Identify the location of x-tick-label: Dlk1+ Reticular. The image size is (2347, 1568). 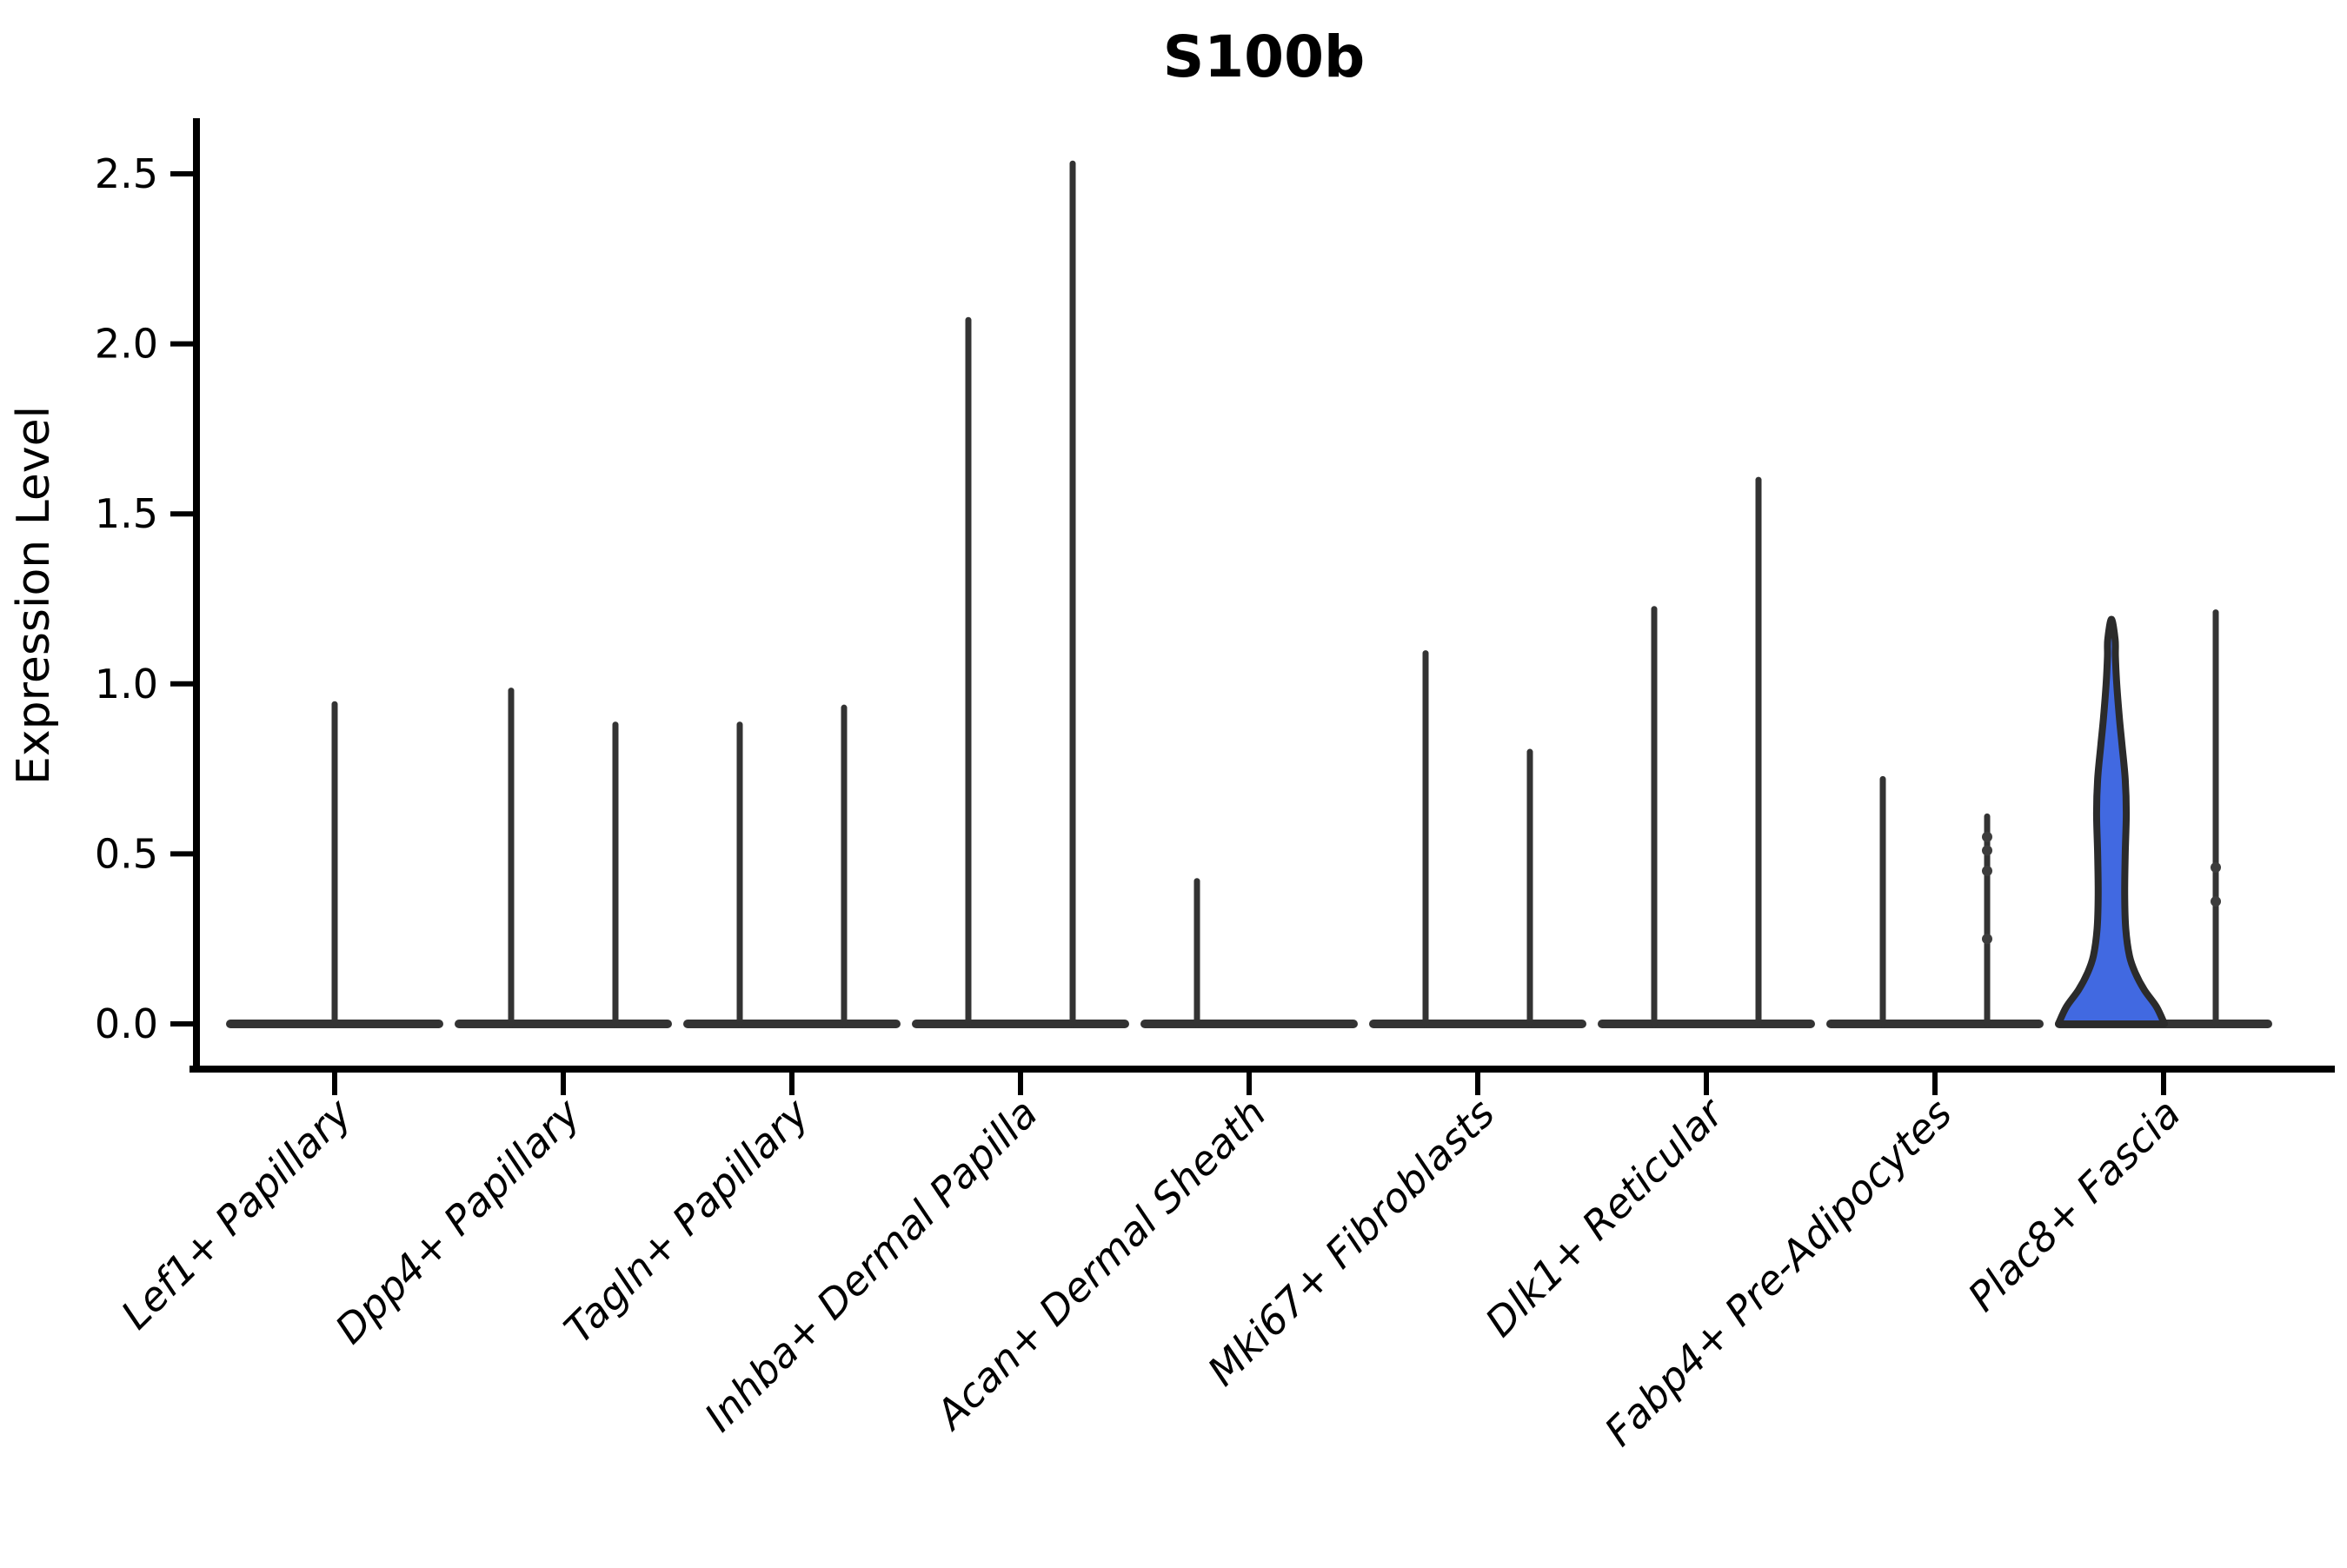
(1605, 1216).